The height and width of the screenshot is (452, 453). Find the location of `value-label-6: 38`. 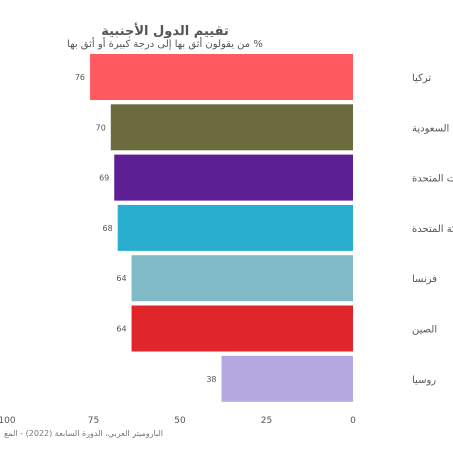

value-label-6: 38 is located at coordinates (211, 379).